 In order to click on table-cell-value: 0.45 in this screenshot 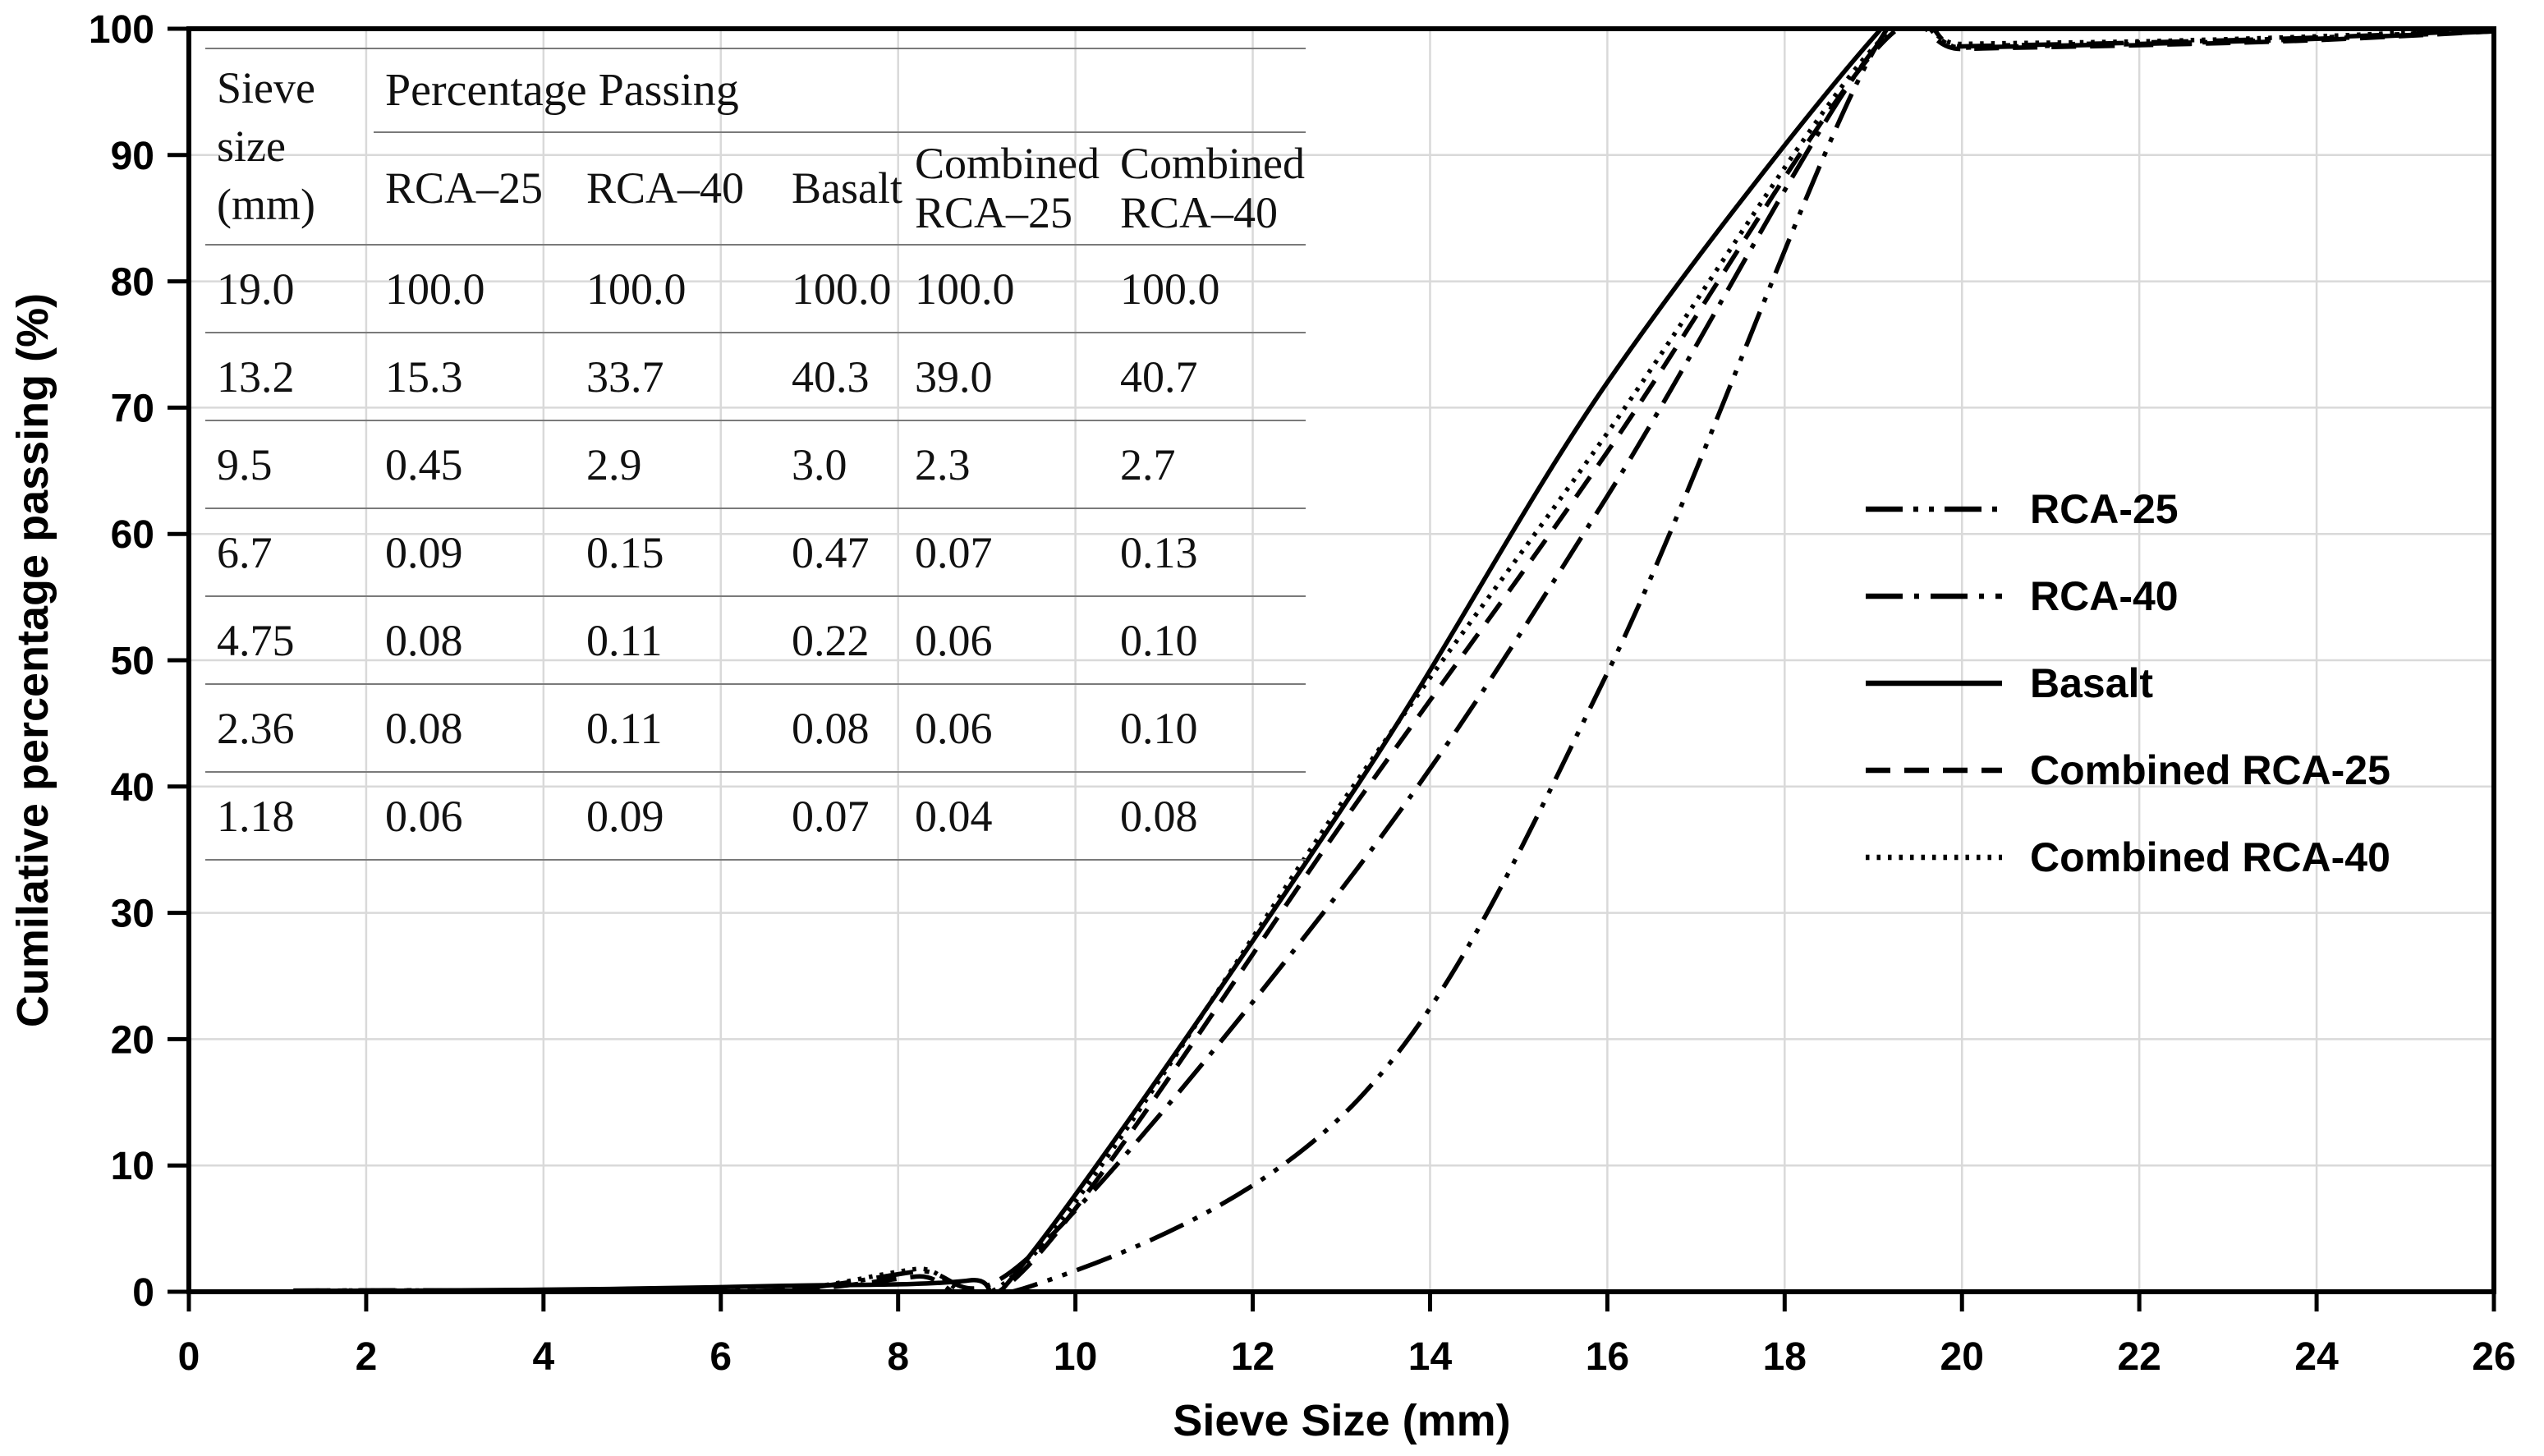, I will do `click(474, 464)`.